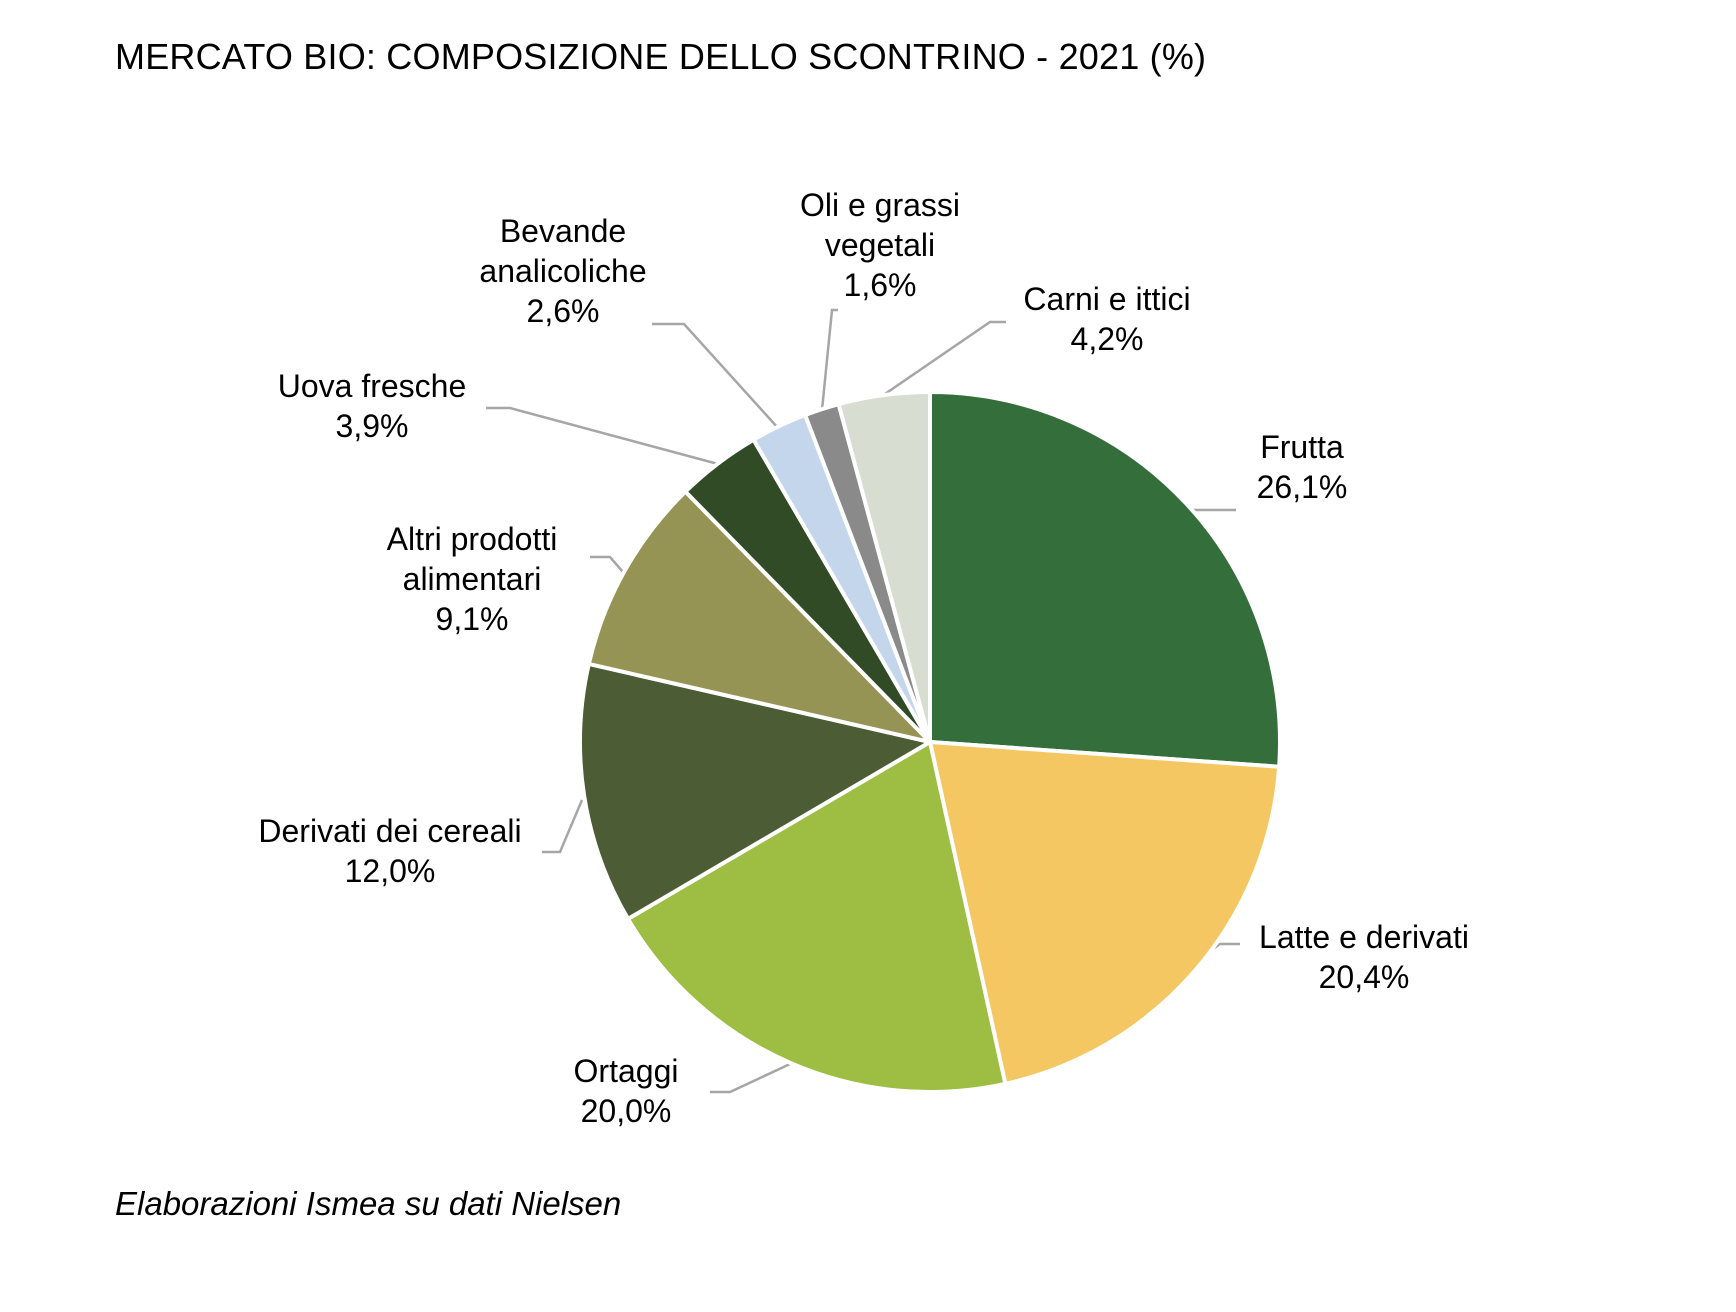 The width and height of the screenshot is (1736, 1312). I want to click on slice-label-carni-e-ittici: Carni e ittici 4,2%, so click(1106, 319).